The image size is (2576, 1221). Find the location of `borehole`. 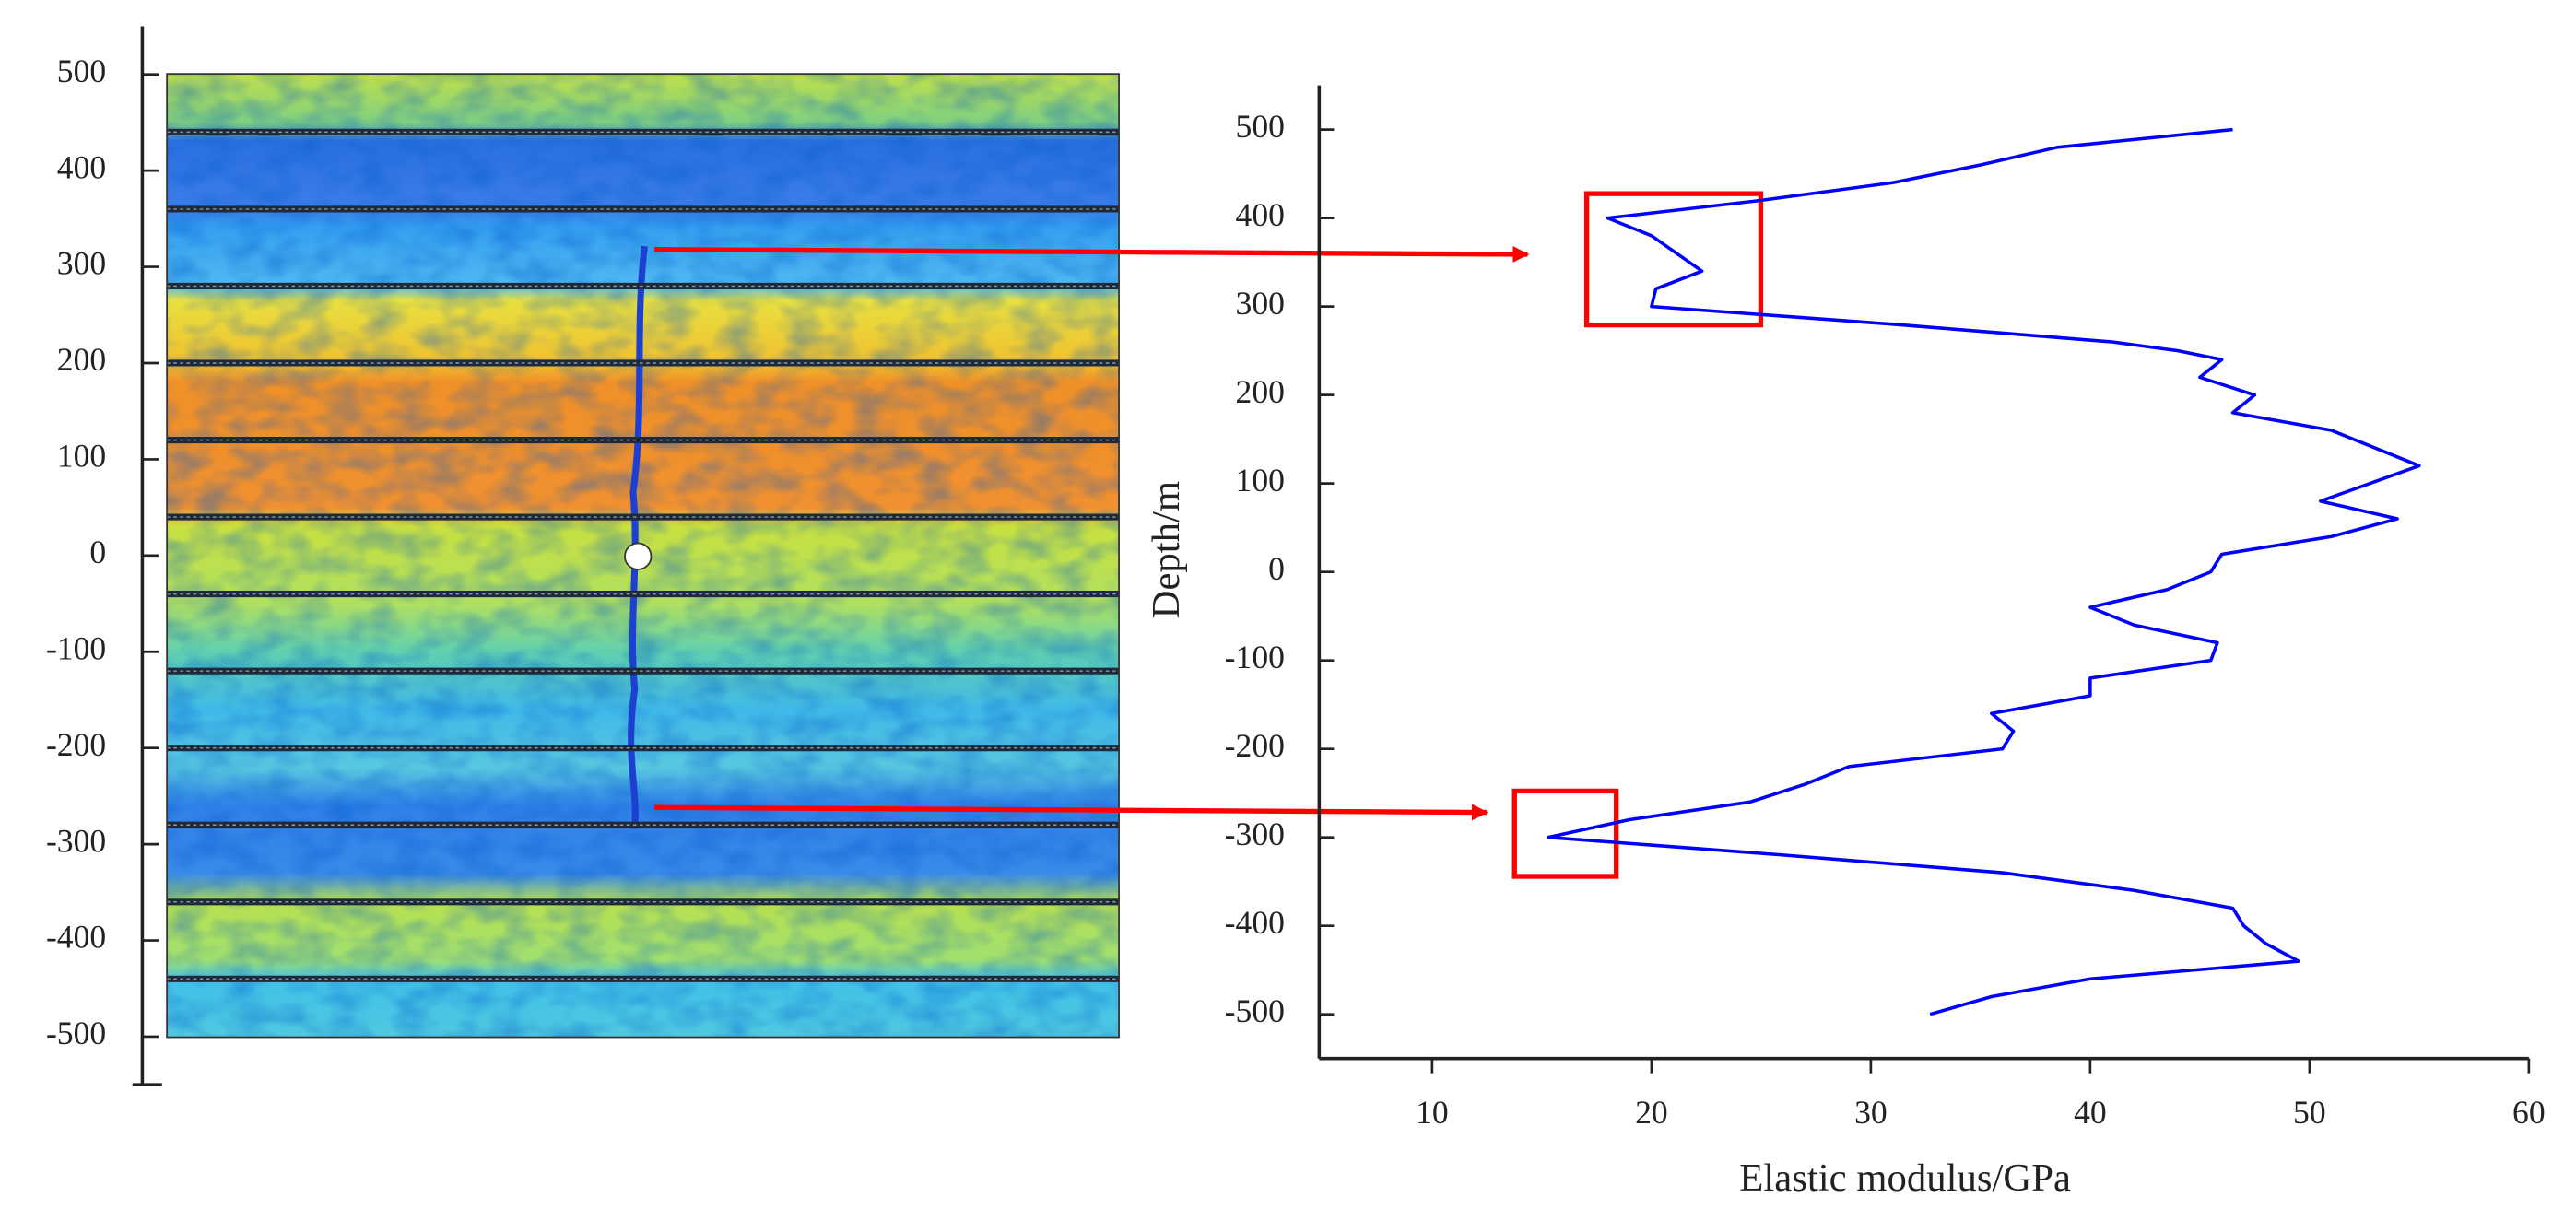

borehole is located at coordinates (638, 556).